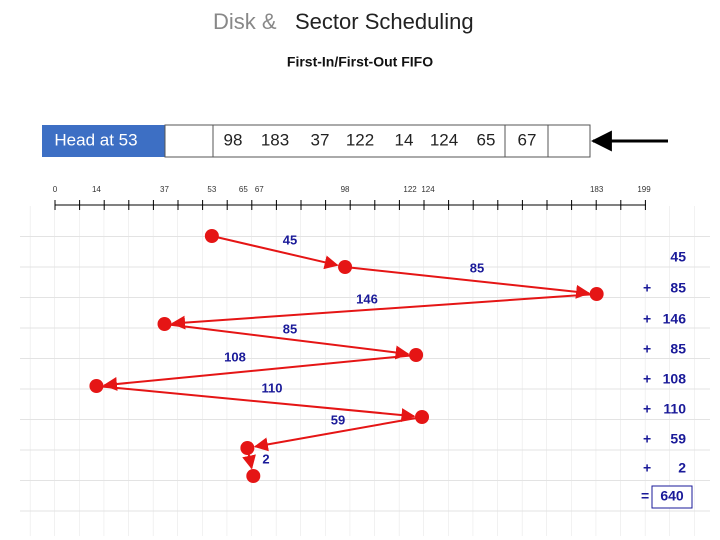 The width and height of the screenshot is (720, 540). What do you see at coordinates (265, 458) in the screenshot?
I see `move-label: 2` at bounding box center [265, 458].